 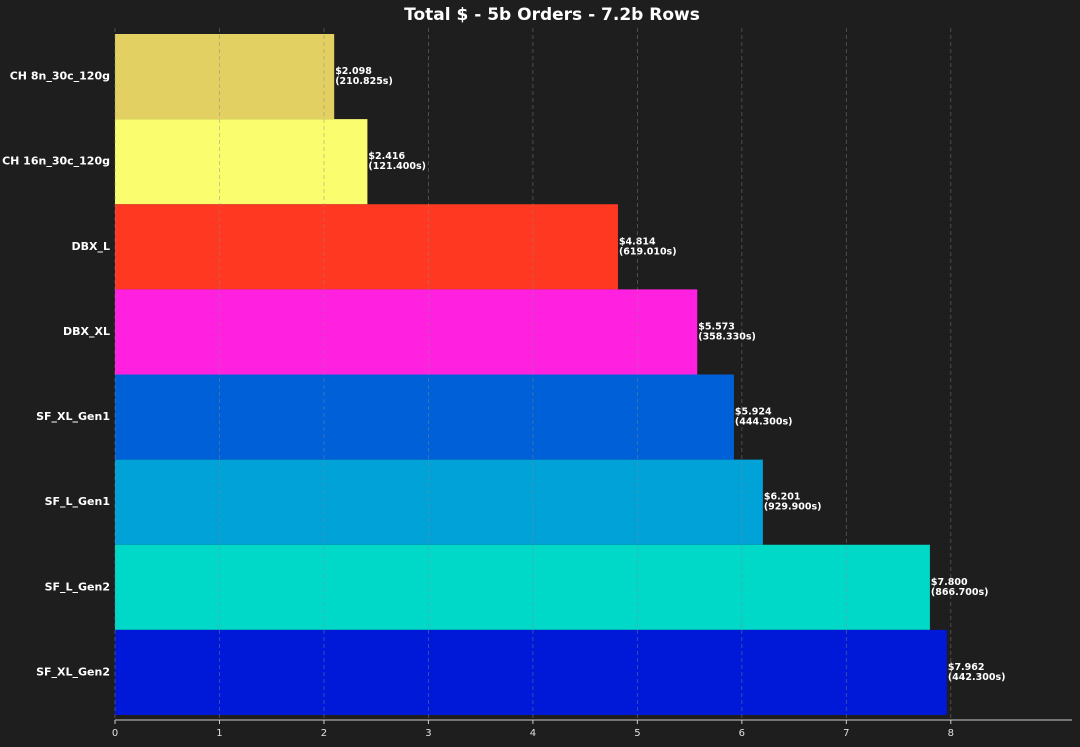 What do you see at coordinates (742, 733) in the screenshot?
I see `x-tick-label: 6` at bounding box center [742, 733].